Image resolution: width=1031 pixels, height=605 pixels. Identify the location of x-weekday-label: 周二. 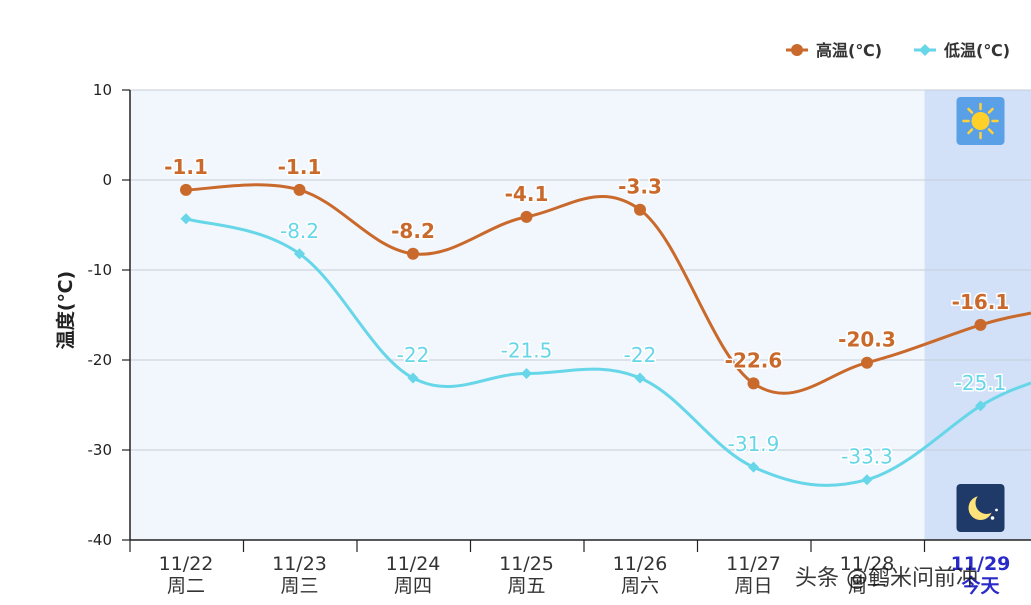
(186, 586).